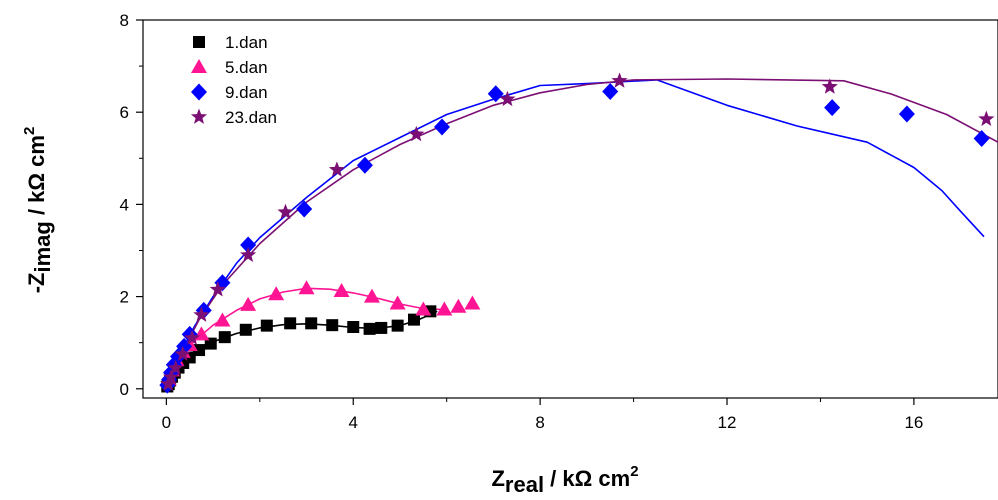  Describe the element at coordinates (246, 67) in the screenshot. I see `legend-label: 5.dan` at that location.